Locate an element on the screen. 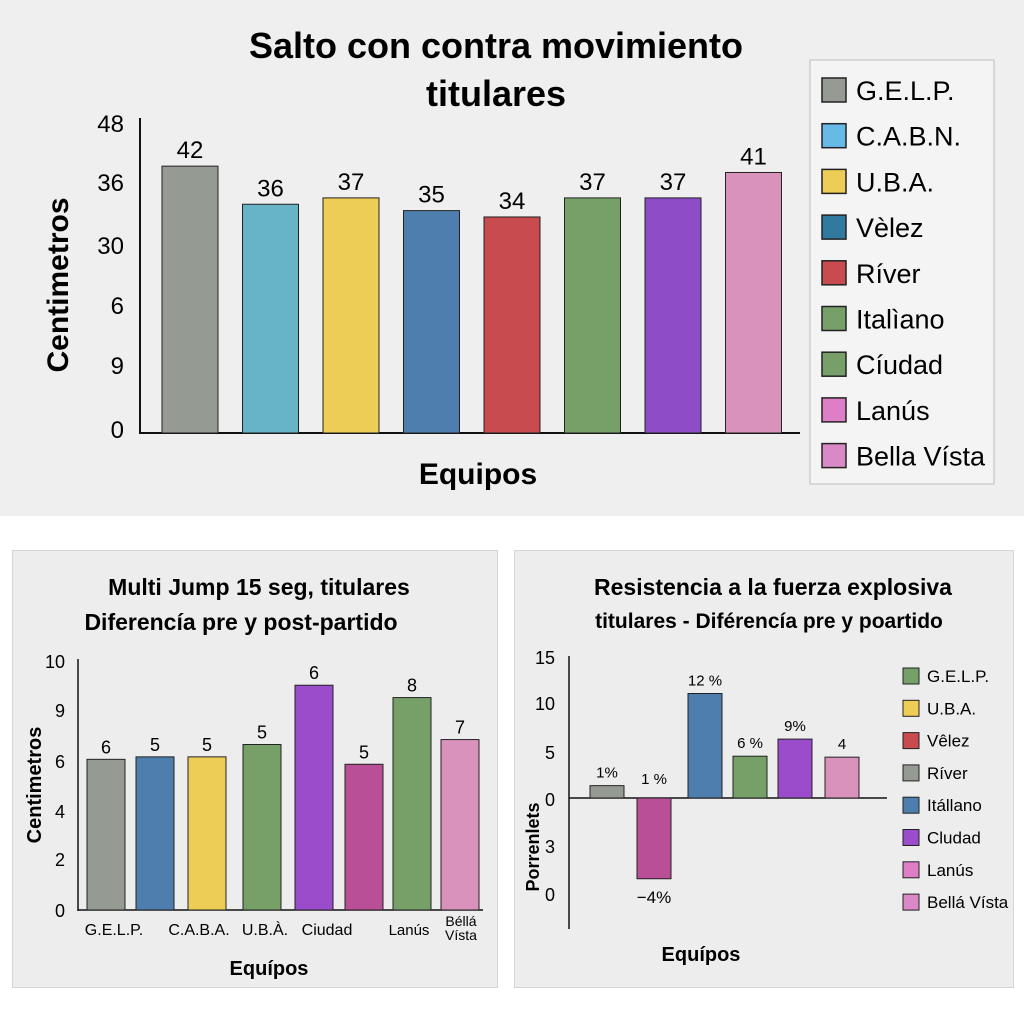 Image resolution: width=1024 pixels, height=1024 pixels. chart-title: Resistencia a la fuerza explosiva is located at coordinates (773, 587).